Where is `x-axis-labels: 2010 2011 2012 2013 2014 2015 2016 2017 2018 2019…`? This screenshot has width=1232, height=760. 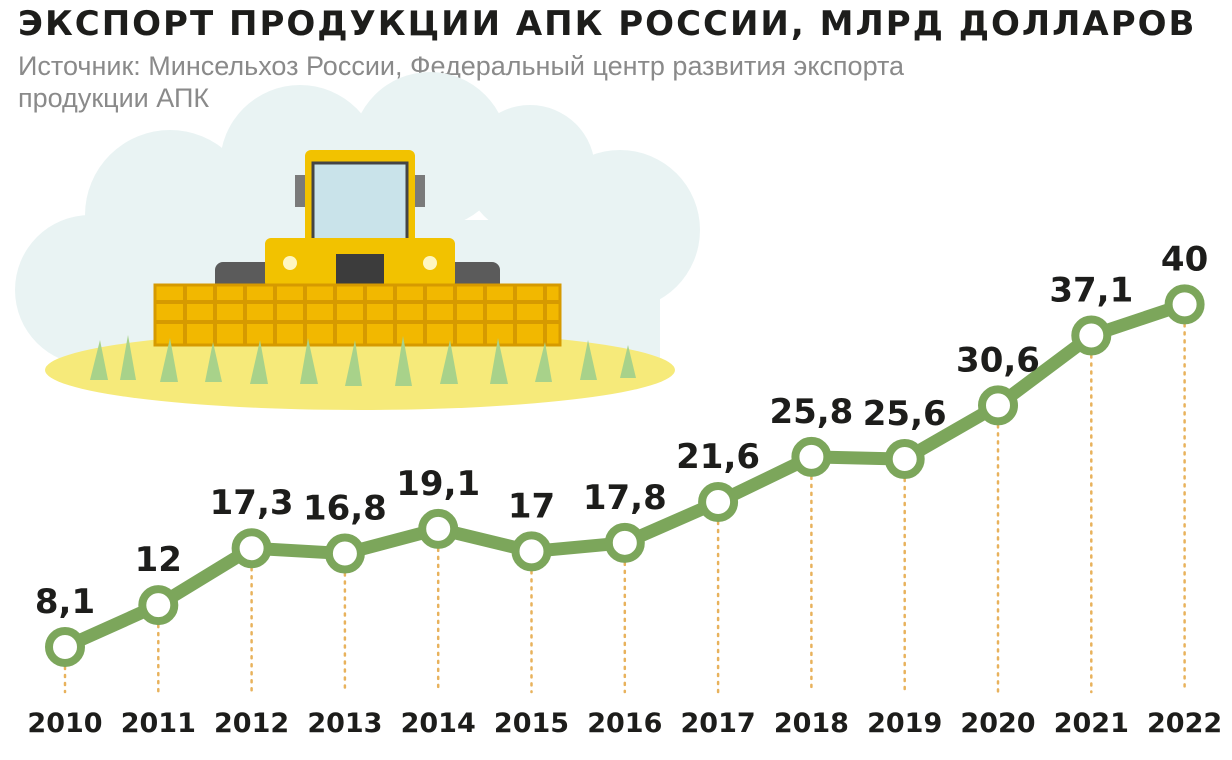 x-axis-labels: 2010 2011 2012 2013 2014 2015 2016 2017 2018 2019… is located at coordinates (624, 723).